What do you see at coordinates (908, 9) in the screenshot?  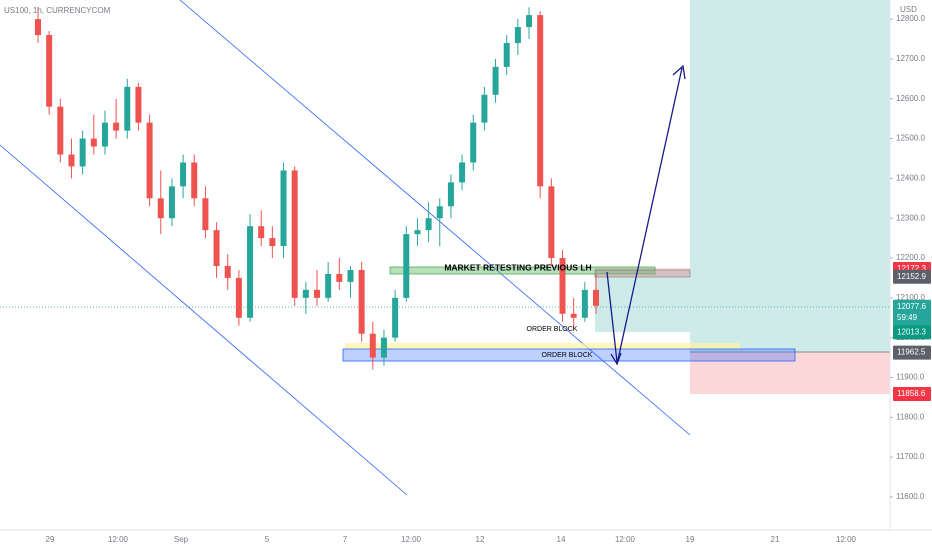 I see `currency: USD` at bounding box center [908, 9].